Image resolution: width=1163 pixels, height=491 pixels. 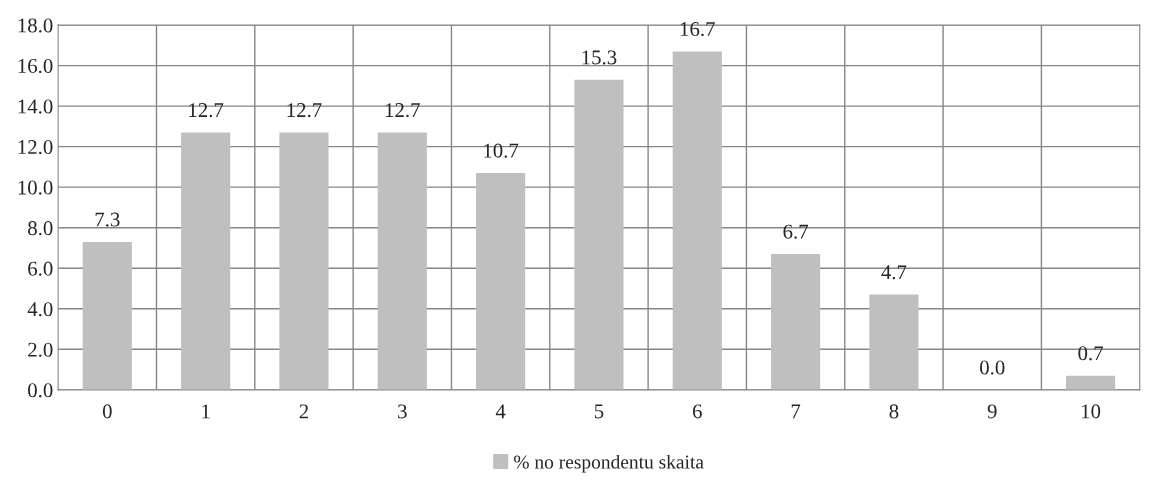 What do you see at coordinates (35, 147) in the screenshot?
I see `y-tick-label: 12.0` at bounding box center [35, 147].